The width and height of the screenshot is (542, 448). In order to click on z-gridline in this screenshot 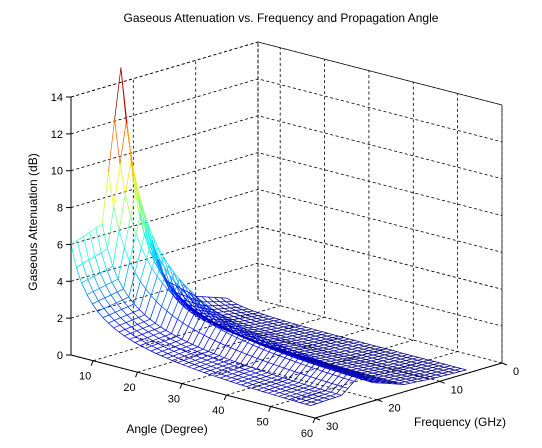, I will do `click(286, 184)`.